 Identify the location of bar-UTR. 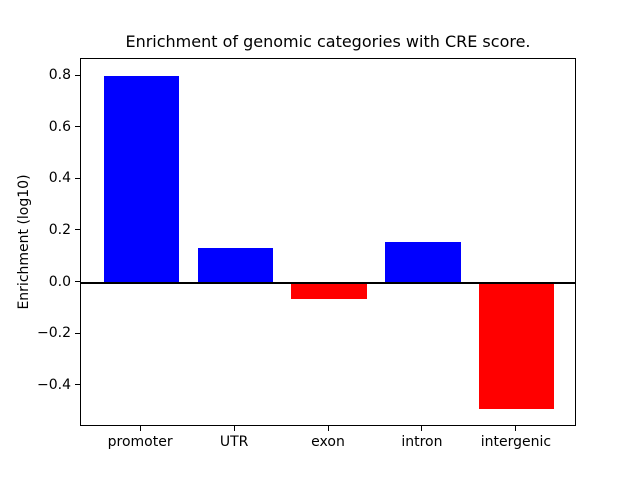
(235, 265).